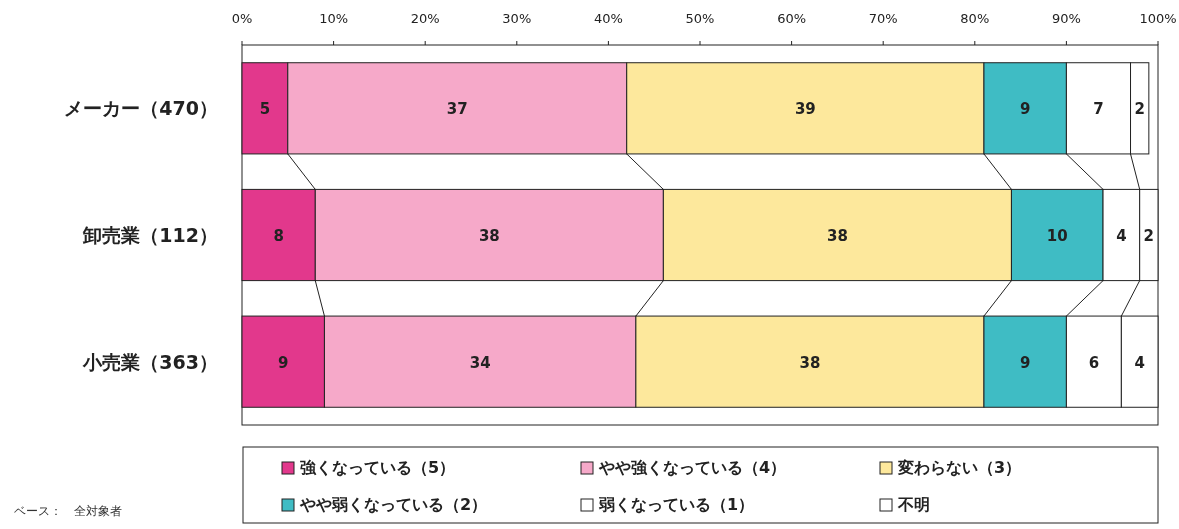 This screenshot has width=1179, height=529. What do you see at coordinates (150, 235) in the screenshot?
I see `y-tick-label: 卸売業（112）` at bounding box center [150, 235].